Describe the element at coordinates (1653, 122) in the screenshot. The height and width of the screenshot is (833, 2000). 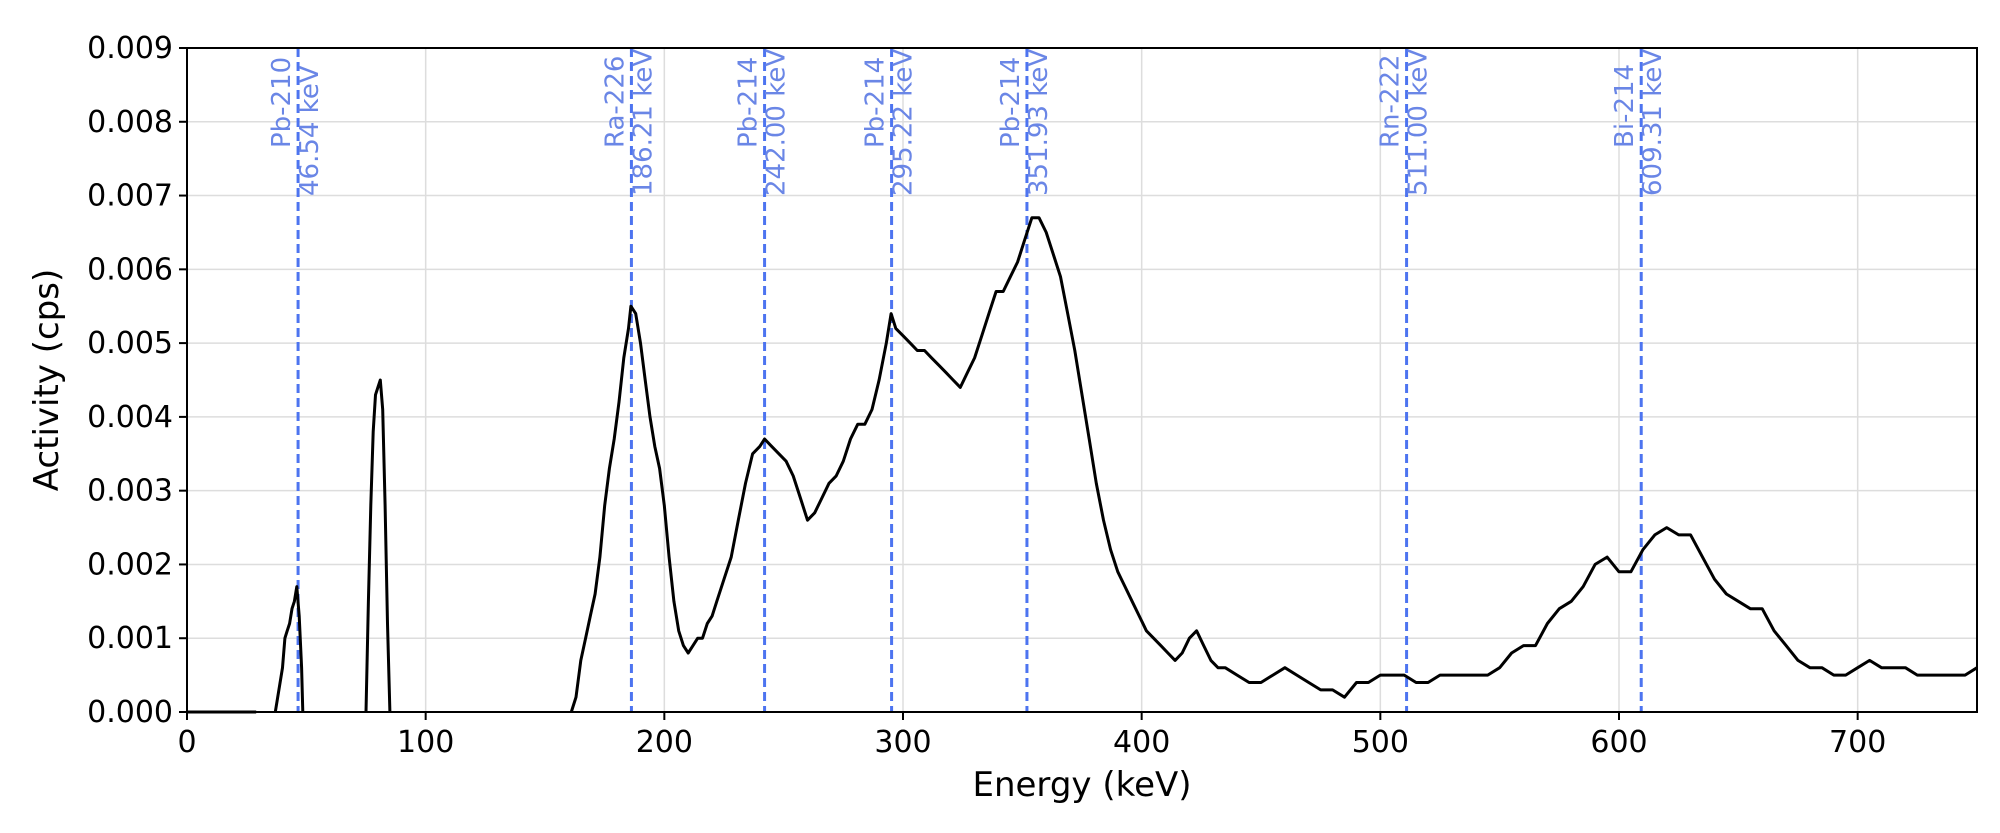
I see `peak-energy-label: 609.31 keV` at that location.